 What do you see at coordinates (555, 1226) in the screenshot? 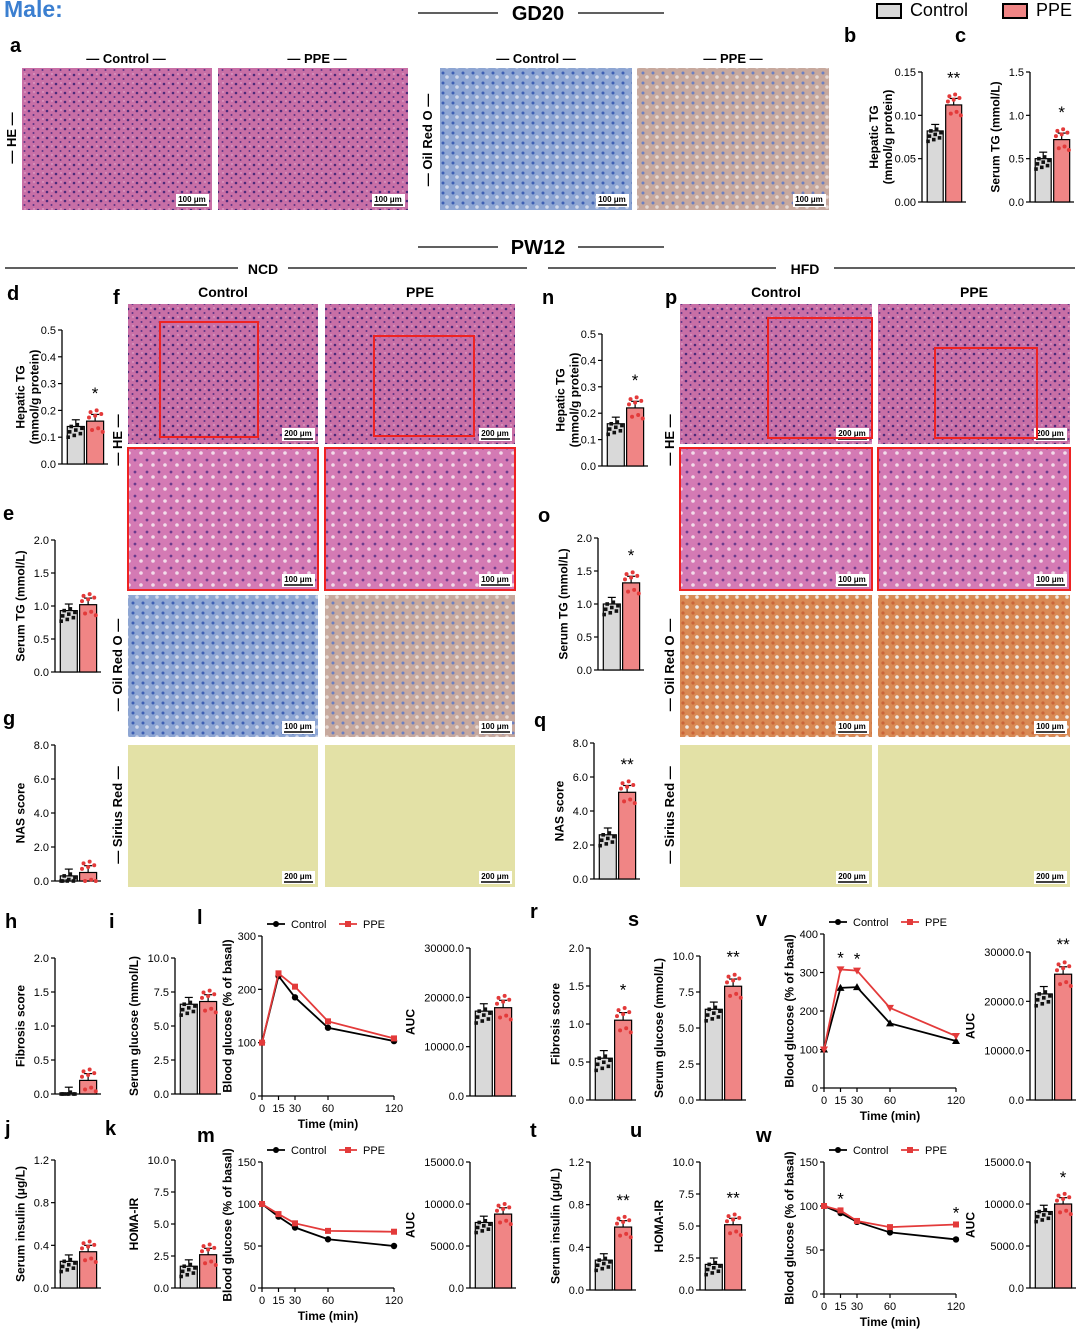
I see `y-axis-label-t: Serum insulin (μg/L)` at bounding box center [555, 1226].